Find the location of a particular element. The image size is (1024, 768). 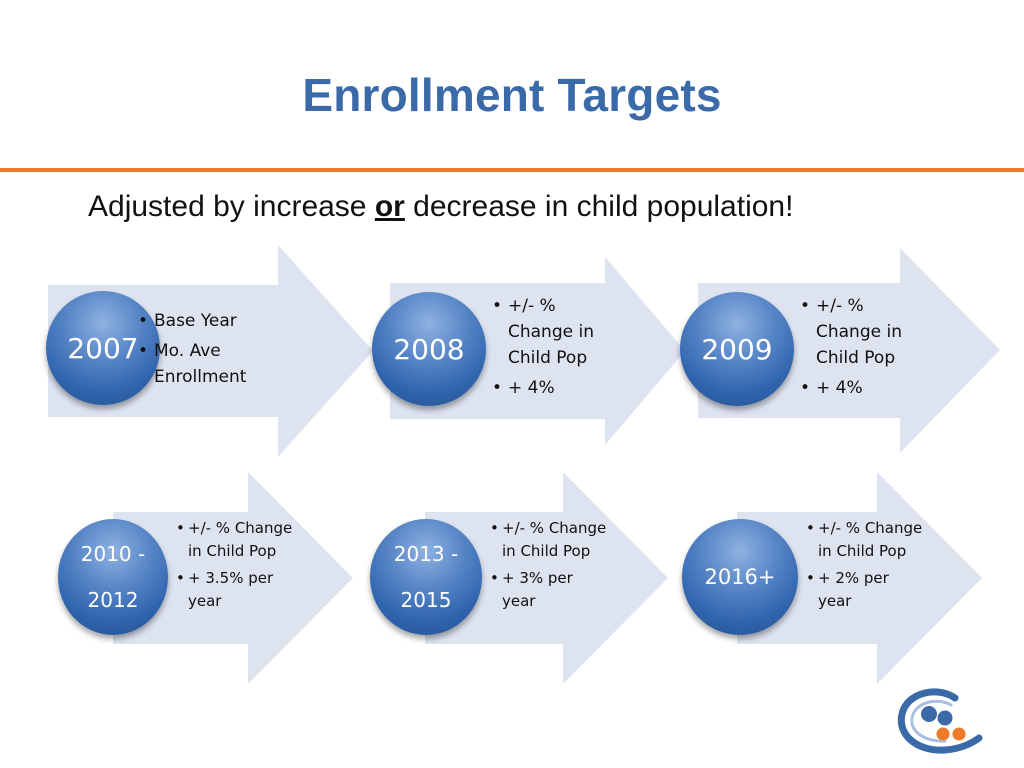

bullet-item: Base Year is located at coordinates (208, 321).